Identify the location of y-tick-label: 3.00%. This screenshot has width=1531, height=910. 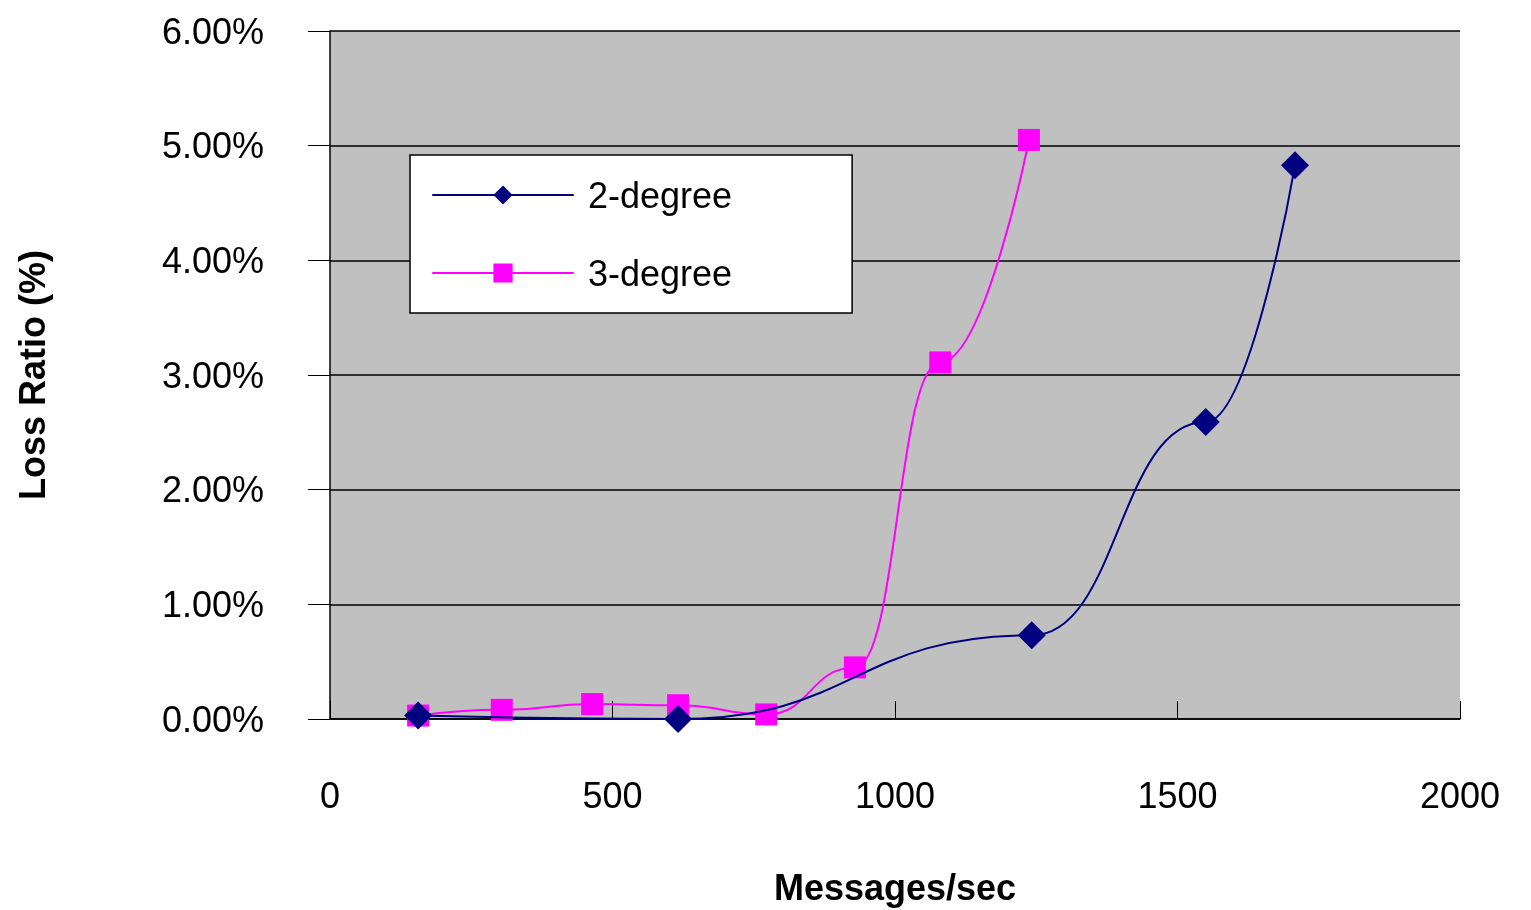
(212, 375).